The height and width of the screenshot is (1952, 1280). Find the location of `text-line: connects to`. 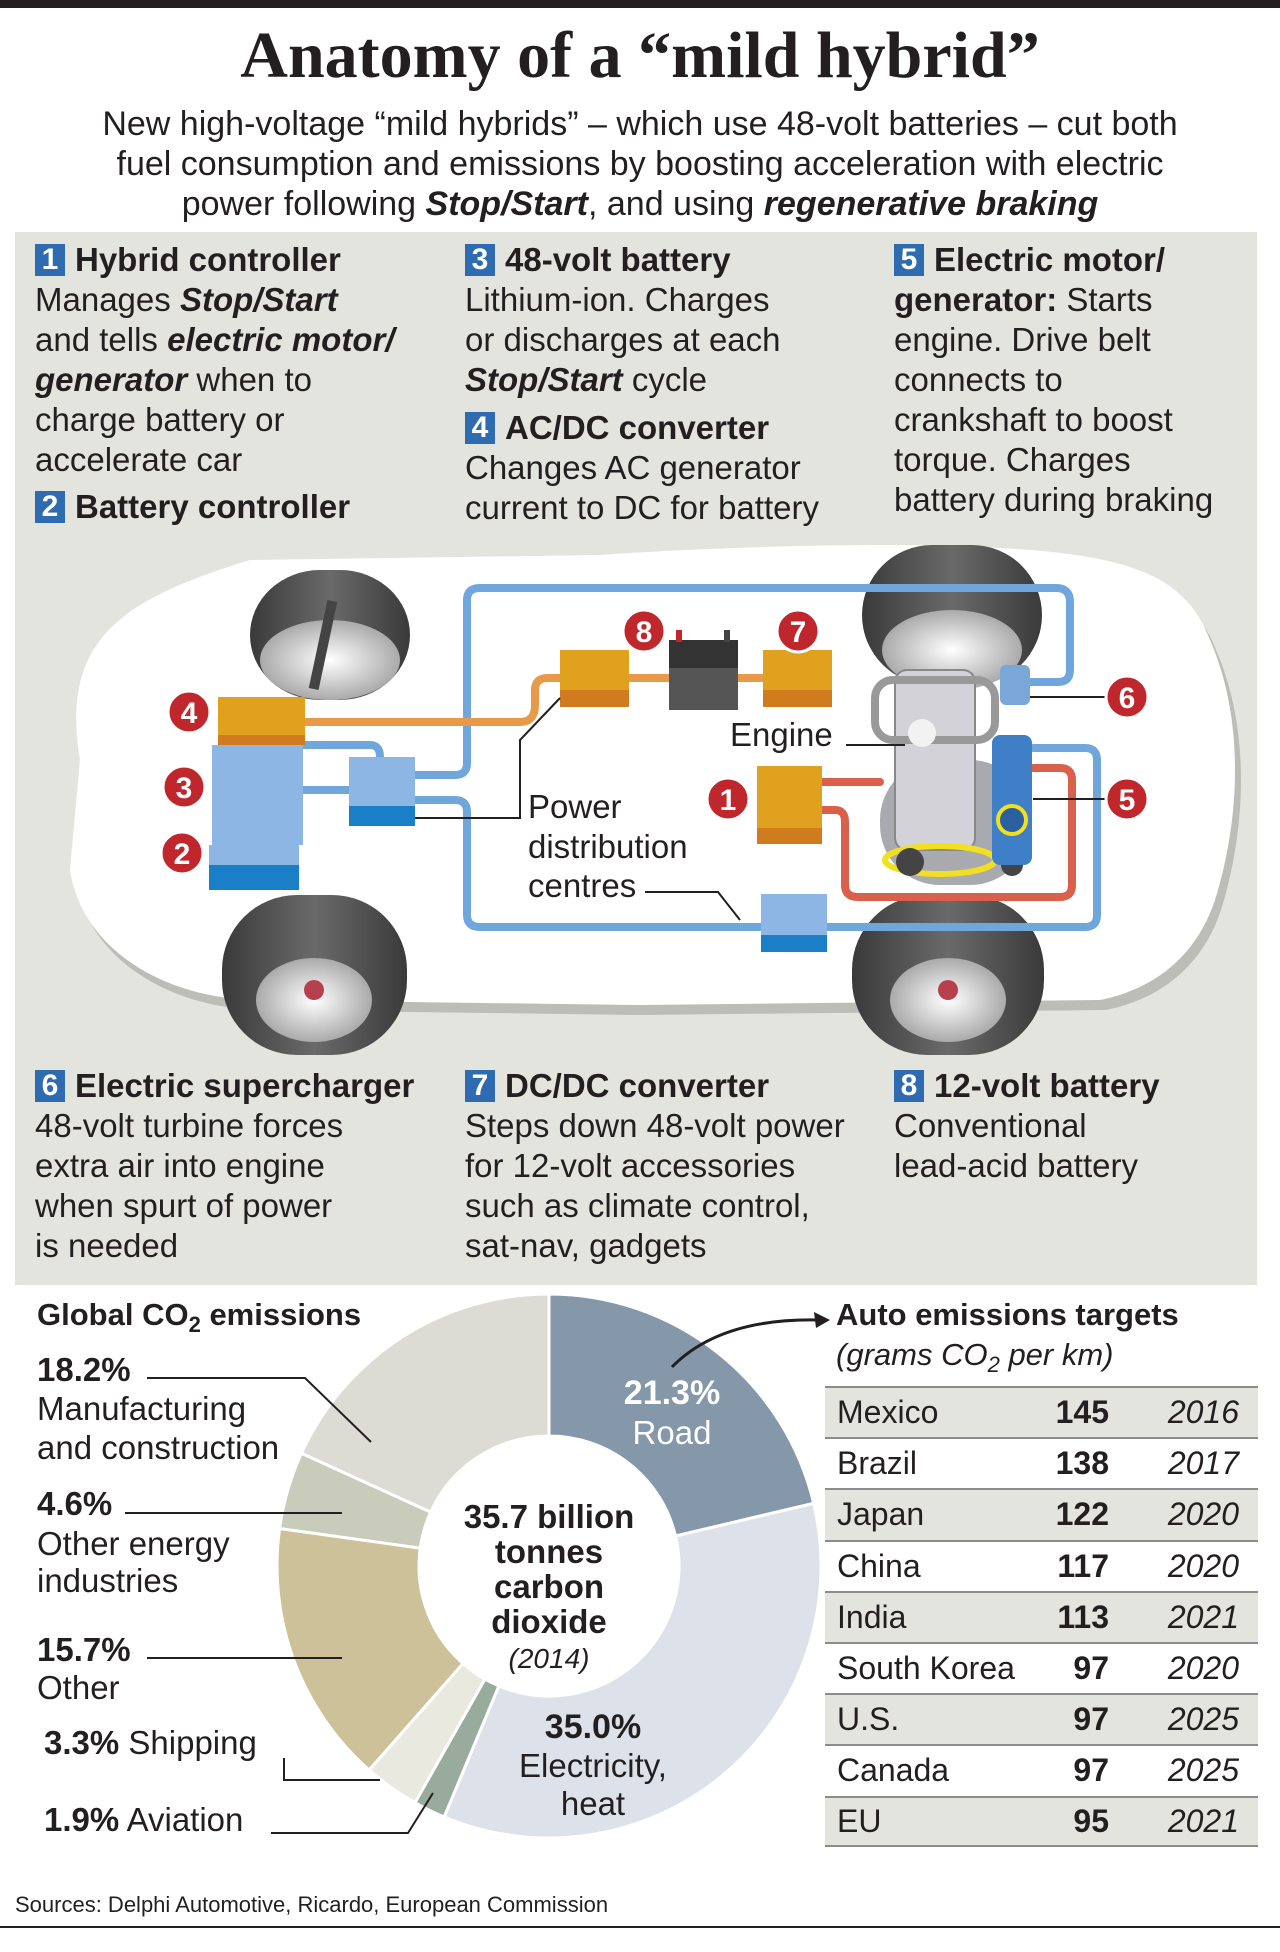

text-line: connects to is located at coordinates (1053, 380).